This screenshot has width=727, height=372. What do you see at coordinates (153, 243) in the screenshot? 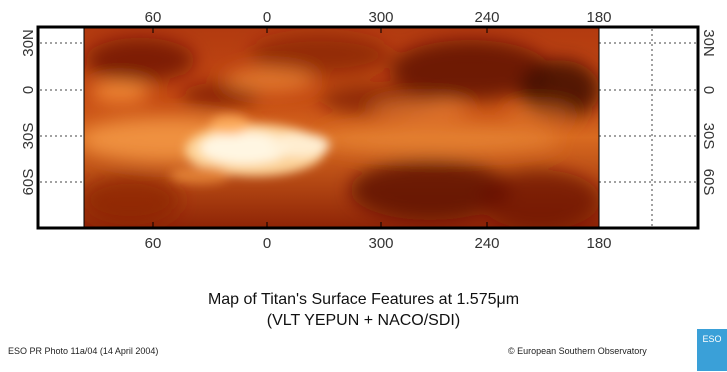
I see `lon-label-bottom: 60` at bounding box center [153, 243].